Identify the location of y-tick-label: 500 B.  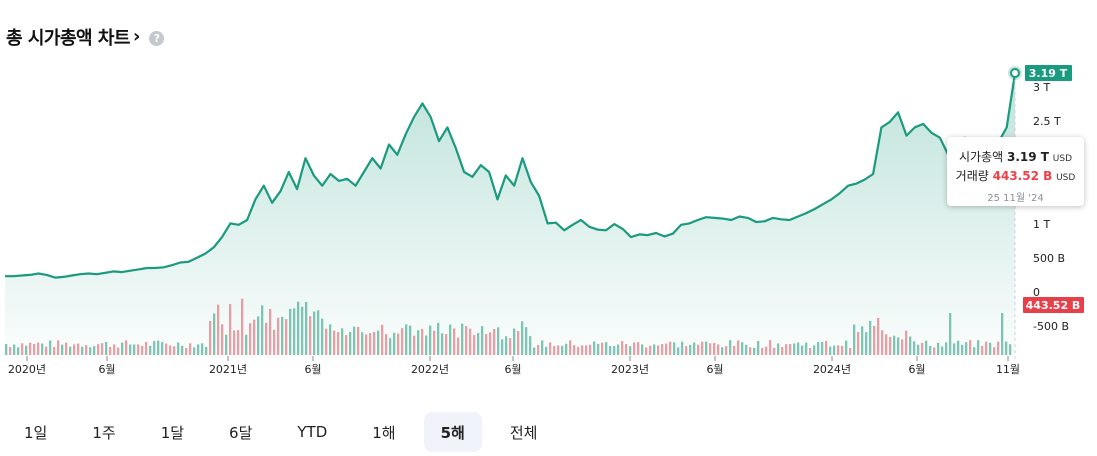
(1049, 258).